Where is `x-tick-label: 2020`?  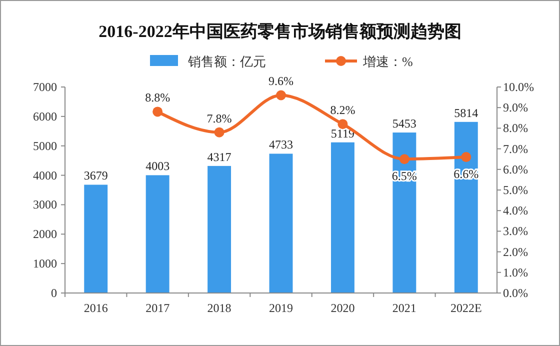 x-tick-label: 2020 is located at coordinates (342, 308).